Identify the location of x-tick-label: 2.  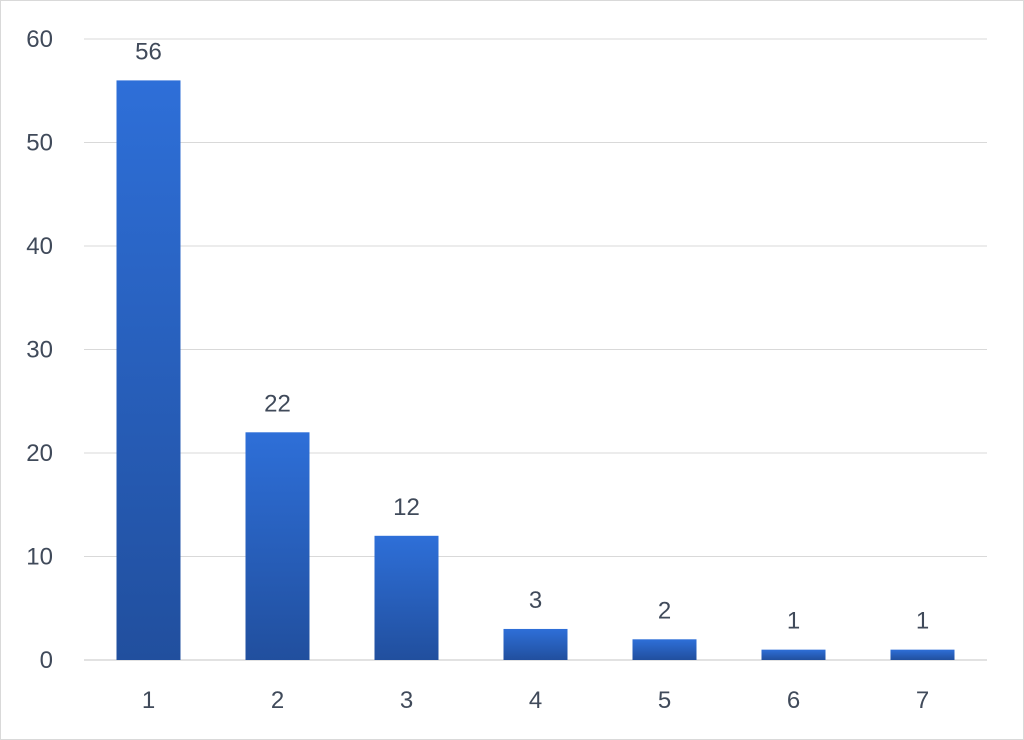
(277, 700).